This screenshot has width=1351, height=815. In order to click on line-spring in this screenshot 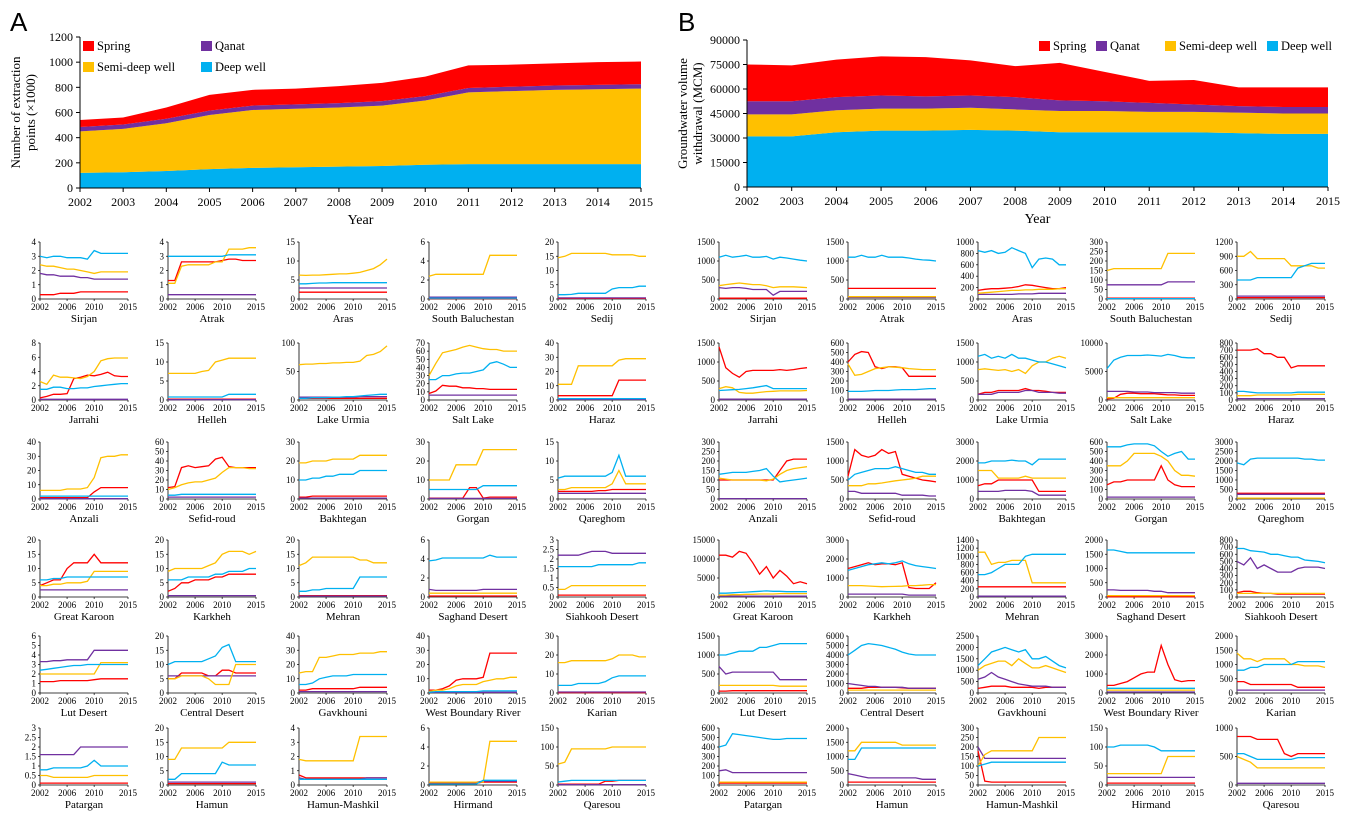, I will do `click(1021, 766)`.